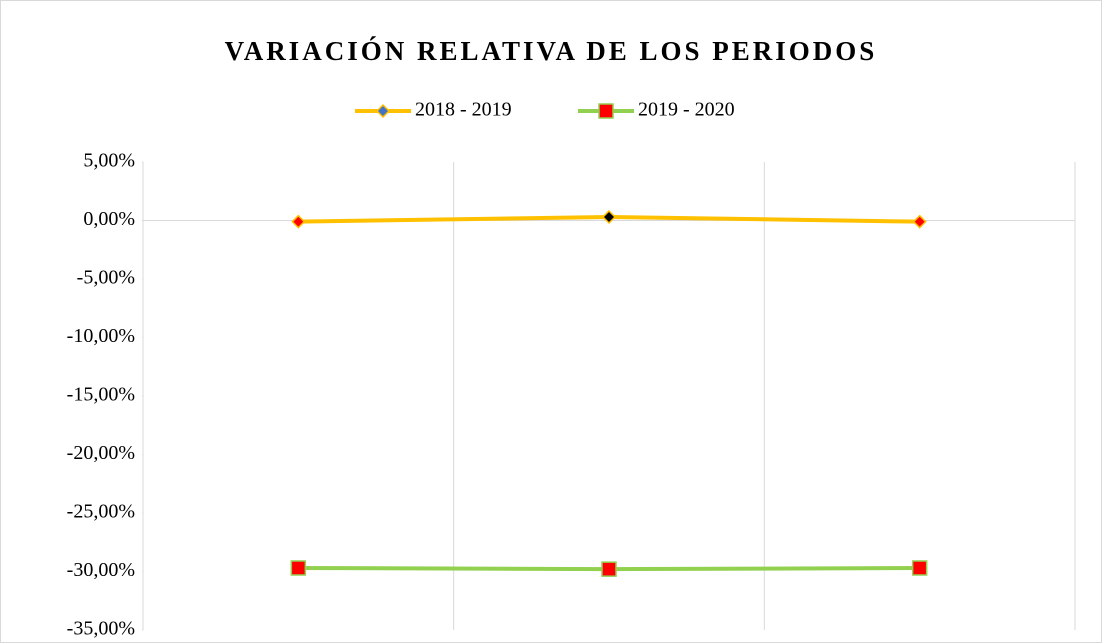  Describe the element at coordinates (101, 570) in the screenshot. I see `y-tick-label: -30,00%` at that location.